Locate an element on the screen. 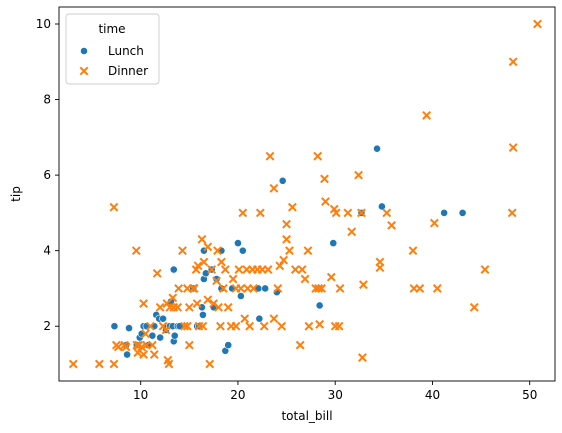  x-axis-ticks: 10 20 30 40 50 is located at coordinates (335, 391).